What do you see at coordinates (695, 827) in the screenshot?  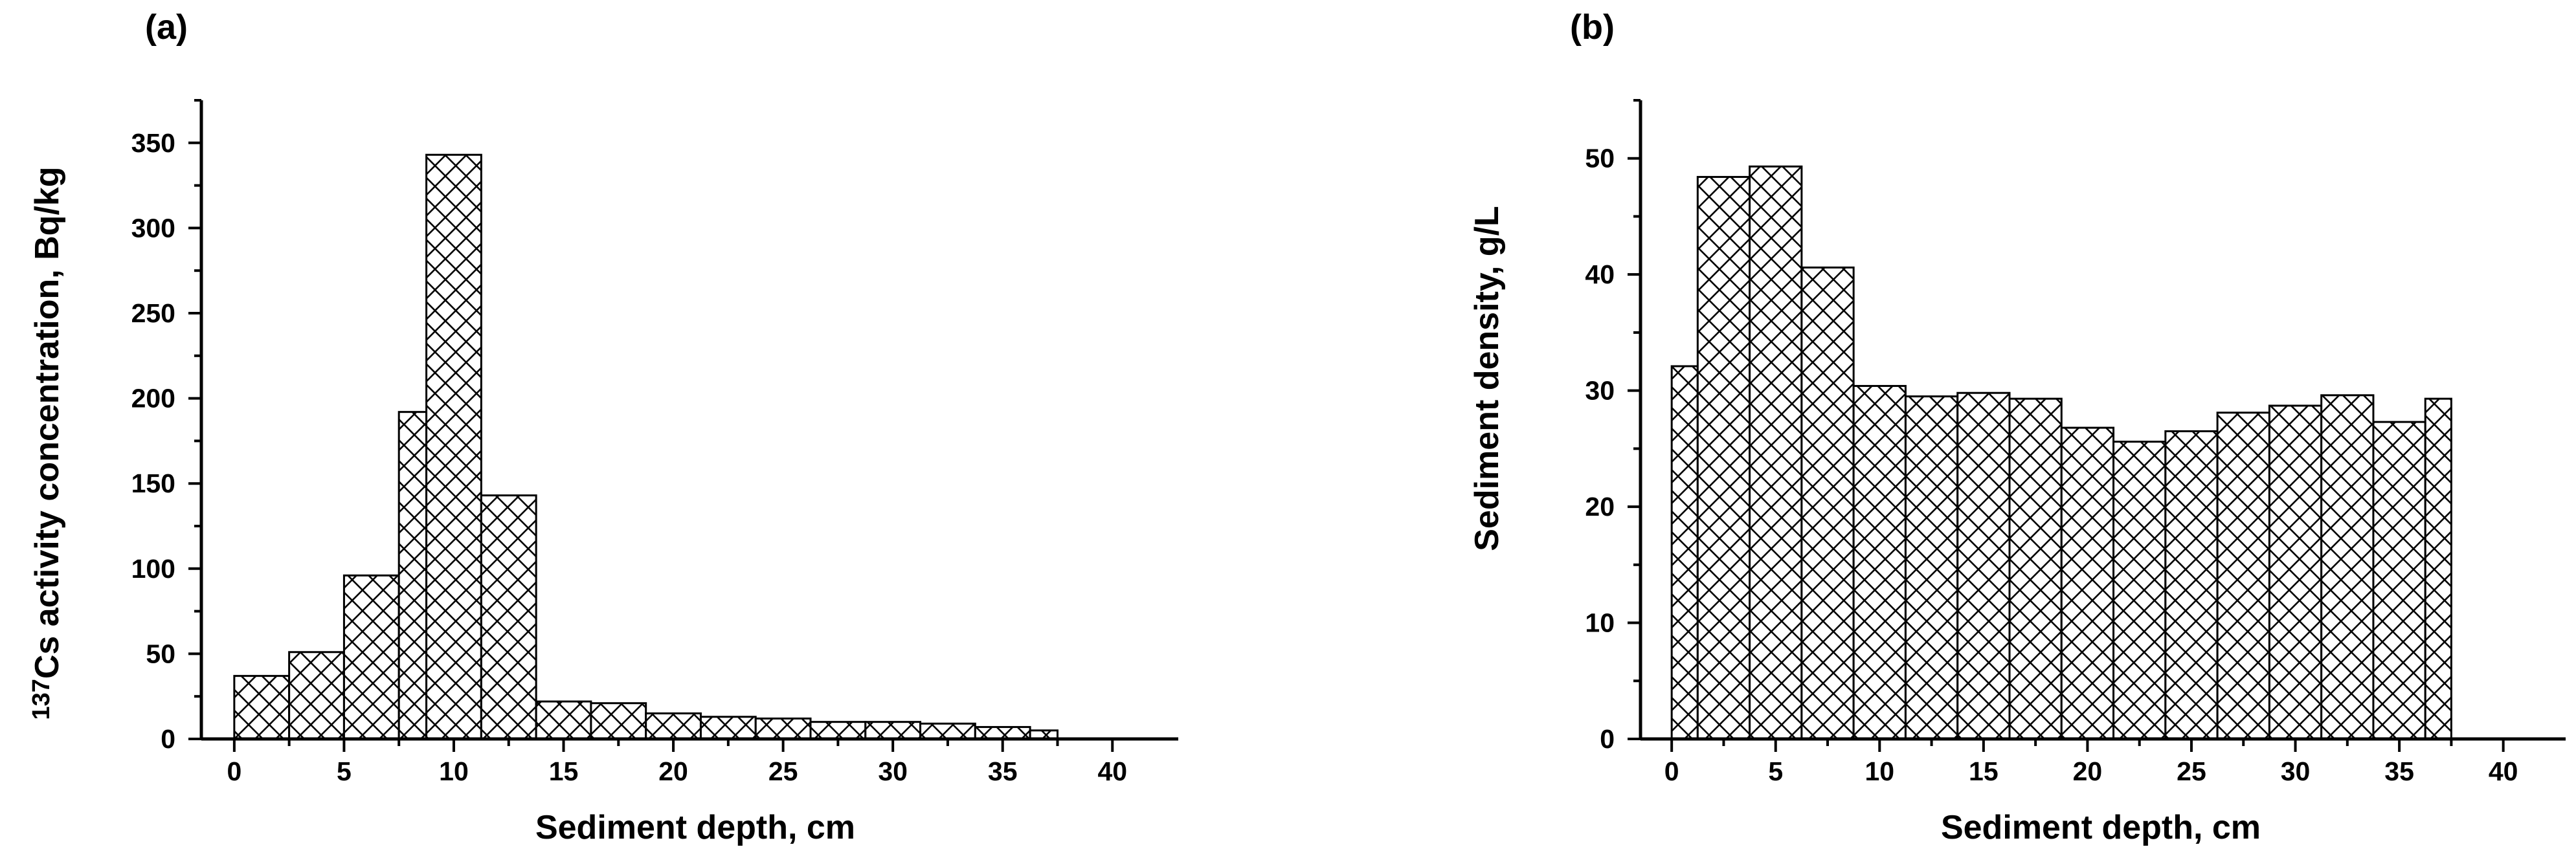 I see `x-axis-title-a: Sediment depth, cm` at bounding box center [695, 827].